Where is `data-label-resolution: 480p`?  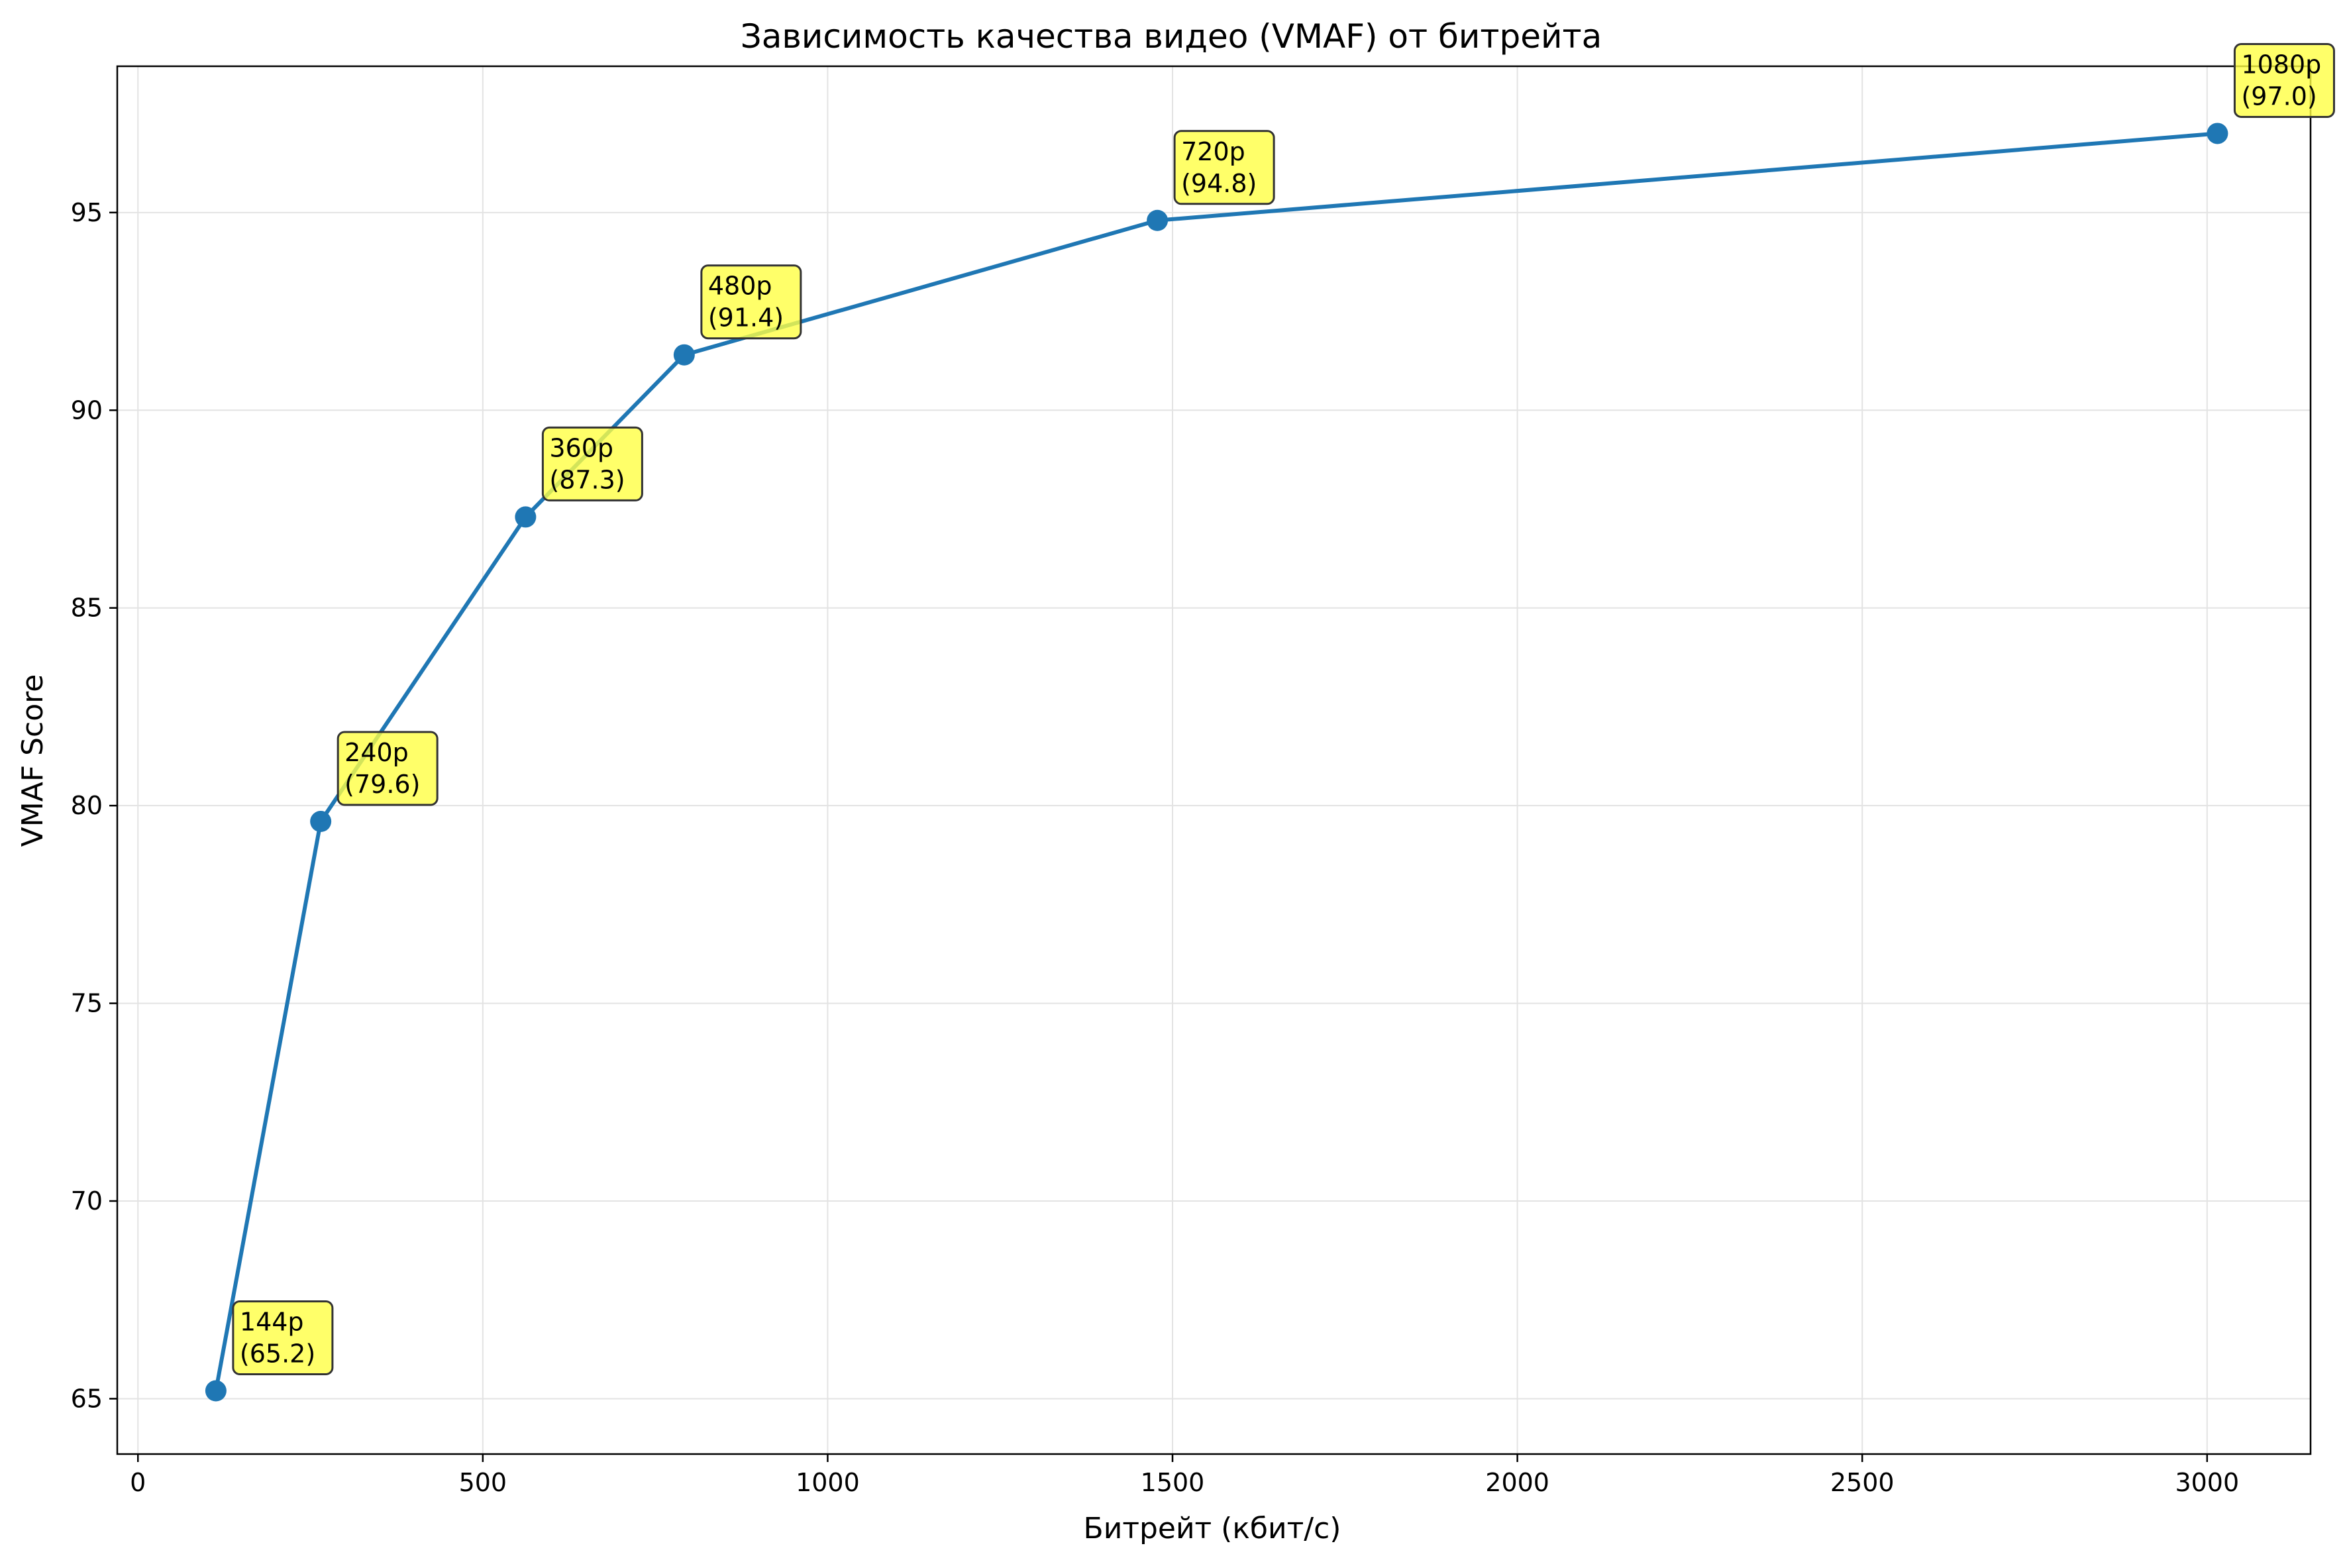 data-label-resolution: 480p is located at coordinates (740, 286).